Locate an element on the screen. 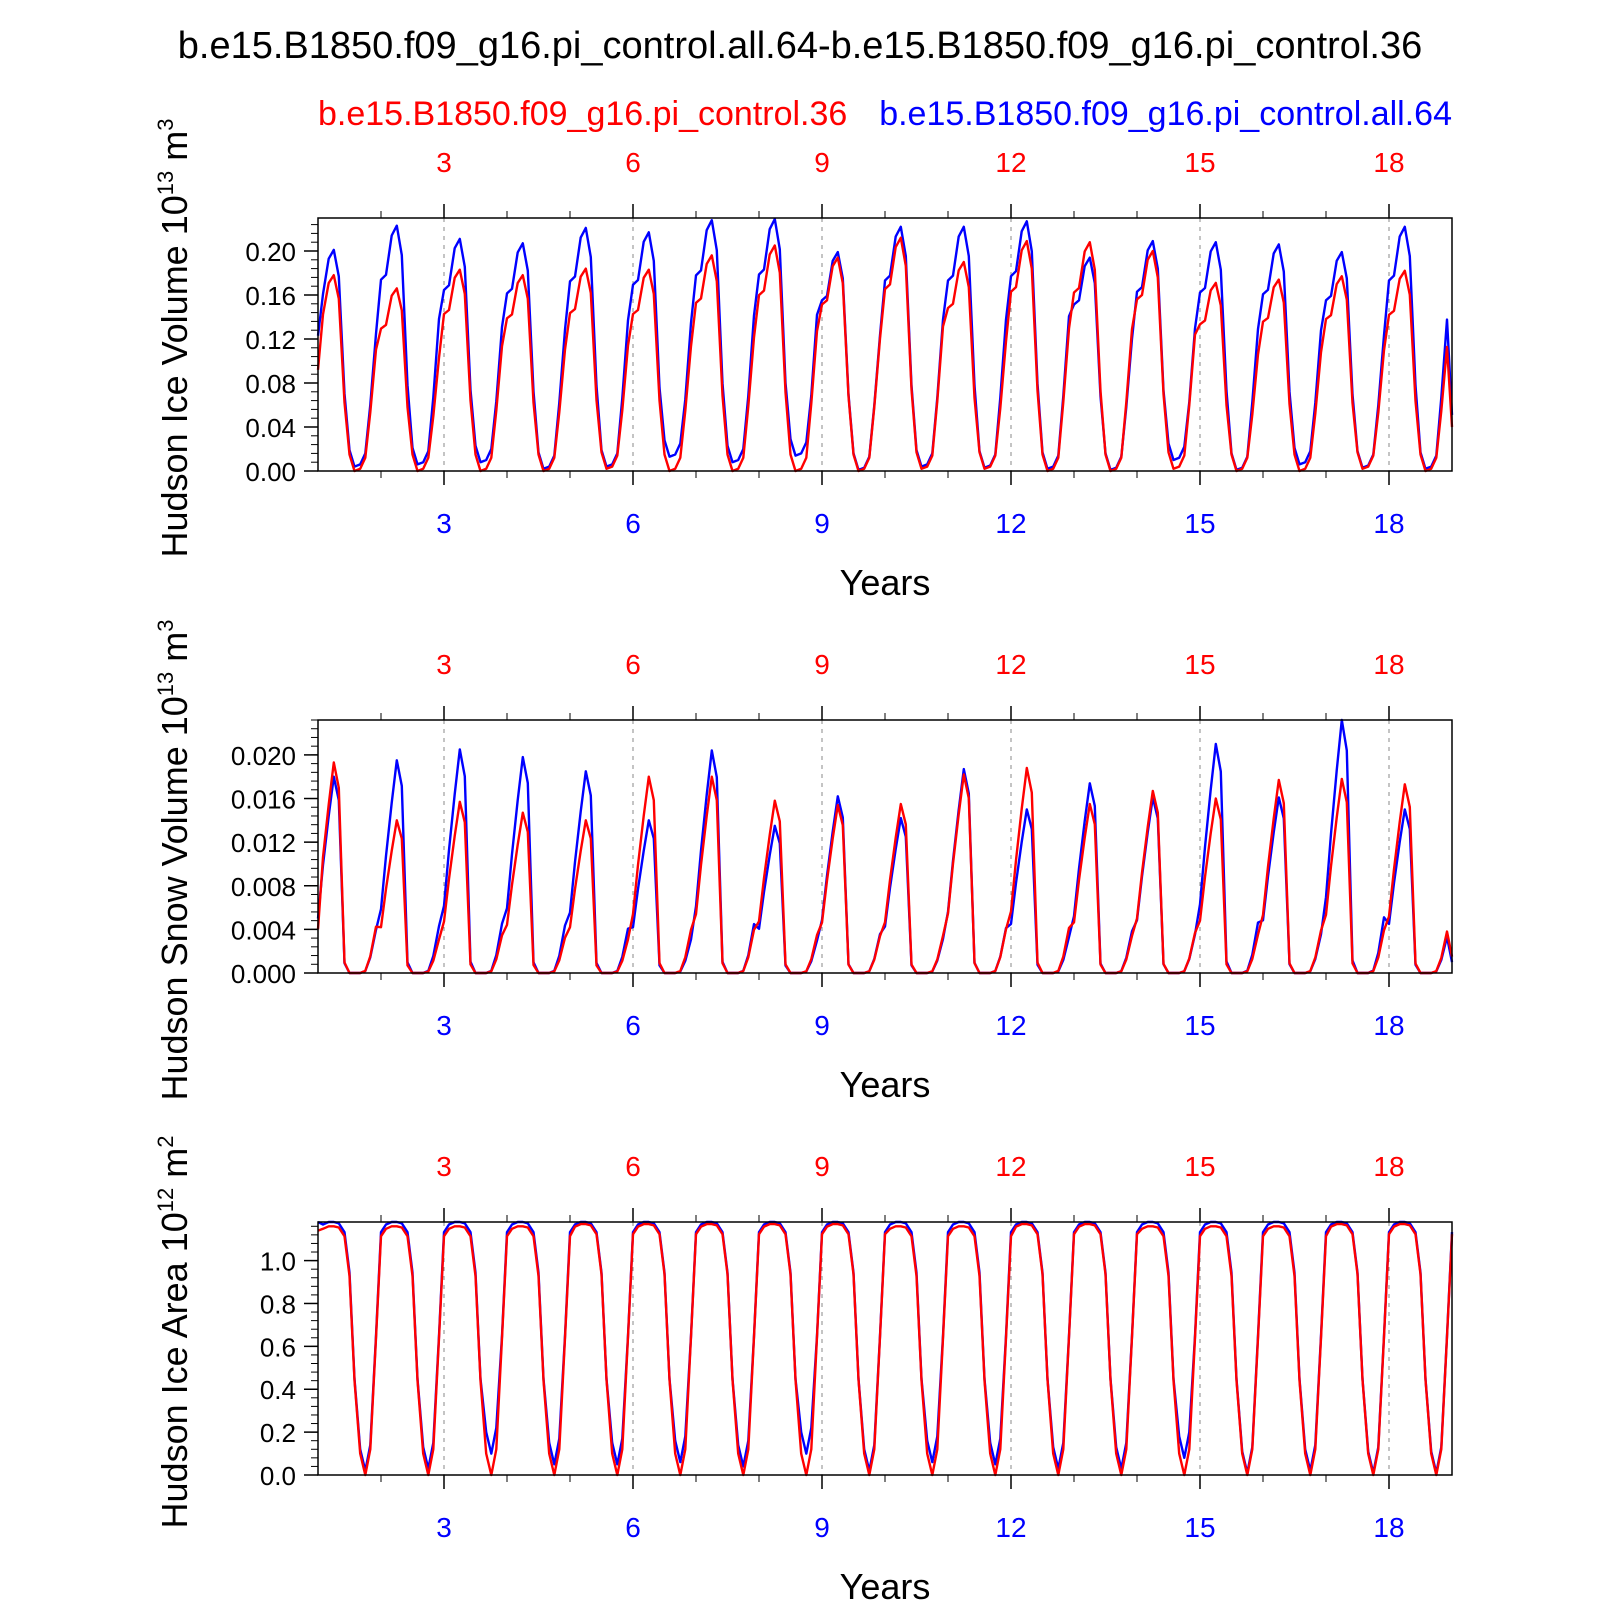 The height and width of the screenshot is (1600, 1600). y-tick-label: 0.020 is located at coordinates (263, 756).